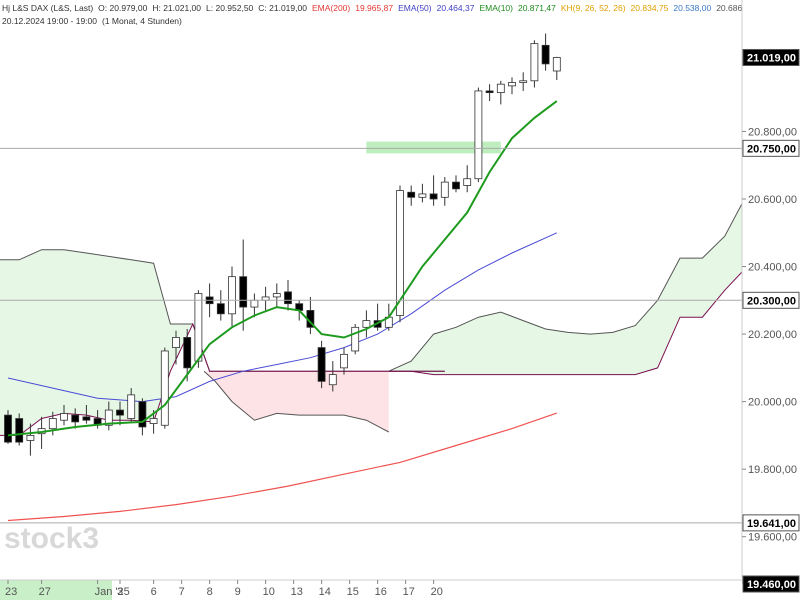  I want to click on info-item-1: (1 Monat, 4 Stunden), so click(142, 21).